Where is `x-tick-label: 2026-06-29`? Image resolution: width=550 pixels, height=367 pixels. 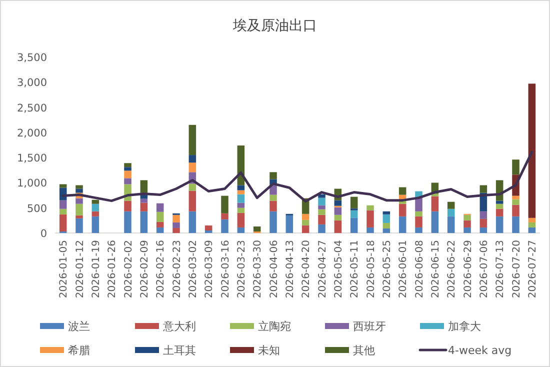
x-tick-label: 2026-06-29 is located at coordinates (468, 269).